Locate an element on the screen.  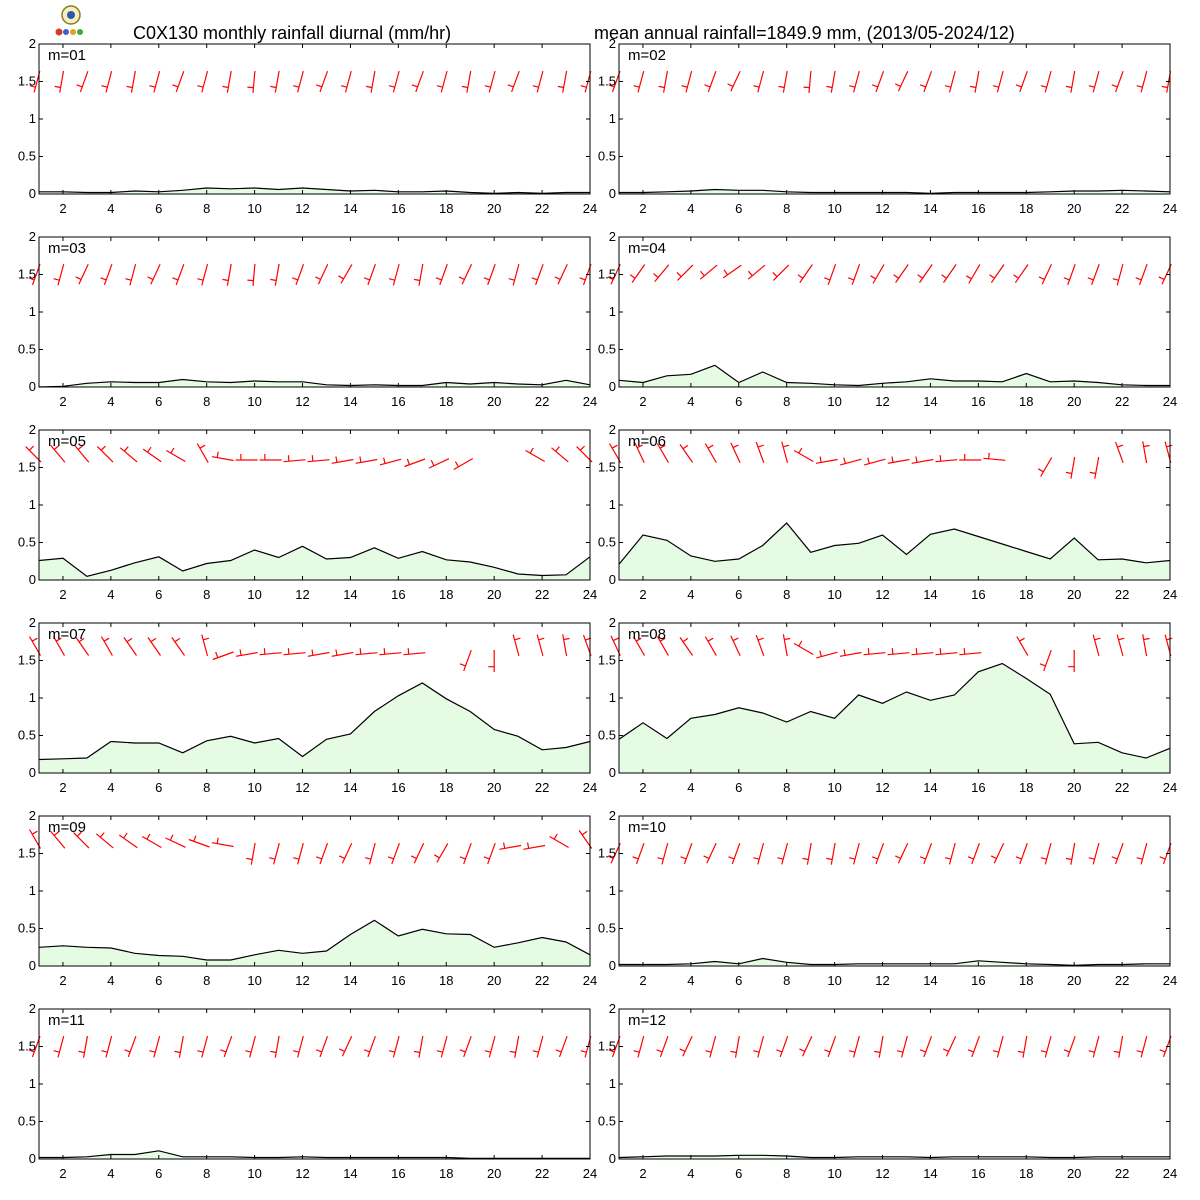
panel-label: m=04 is located at coordinates (647, 248).